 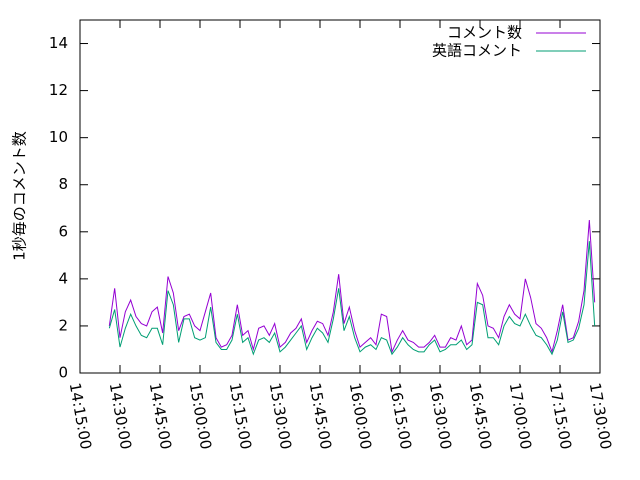 I want to click on x-tick-label: 16:45:00, so click(x=480, y=415).